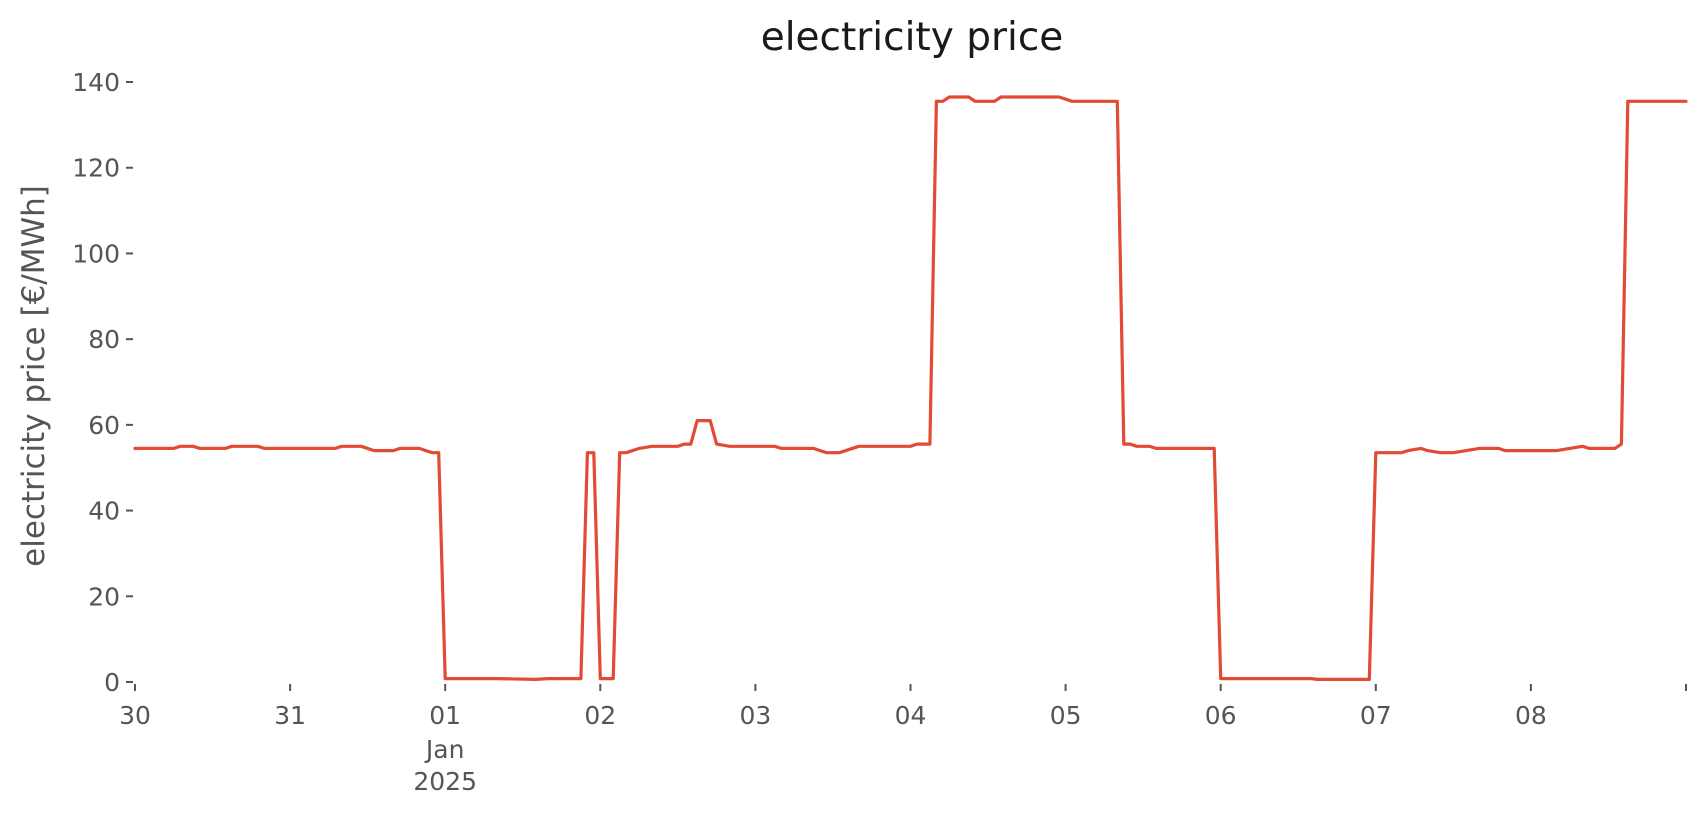 The width and height of the screenshot is (1706, 815). Describe the element at coordinates (102, 382) in the screenshot. I see `y-axis: 0 20 40 60 80 100 120 140` at that location.